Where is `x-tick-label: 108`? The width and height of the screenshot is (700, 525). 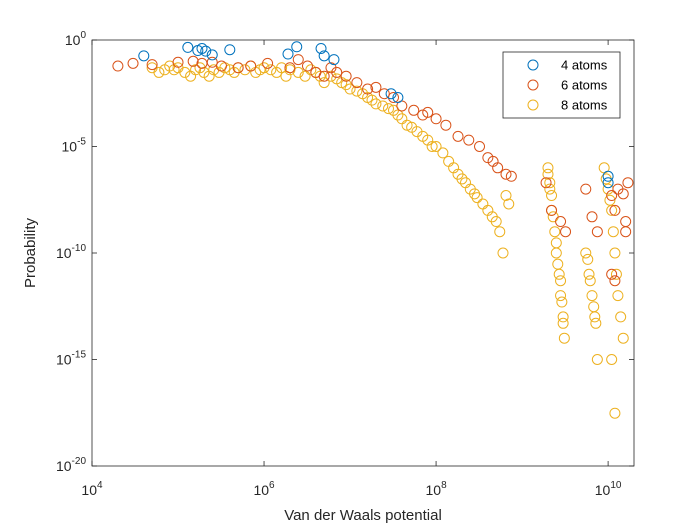
x-tick-label: 108 is located at coordinates (437, 489).